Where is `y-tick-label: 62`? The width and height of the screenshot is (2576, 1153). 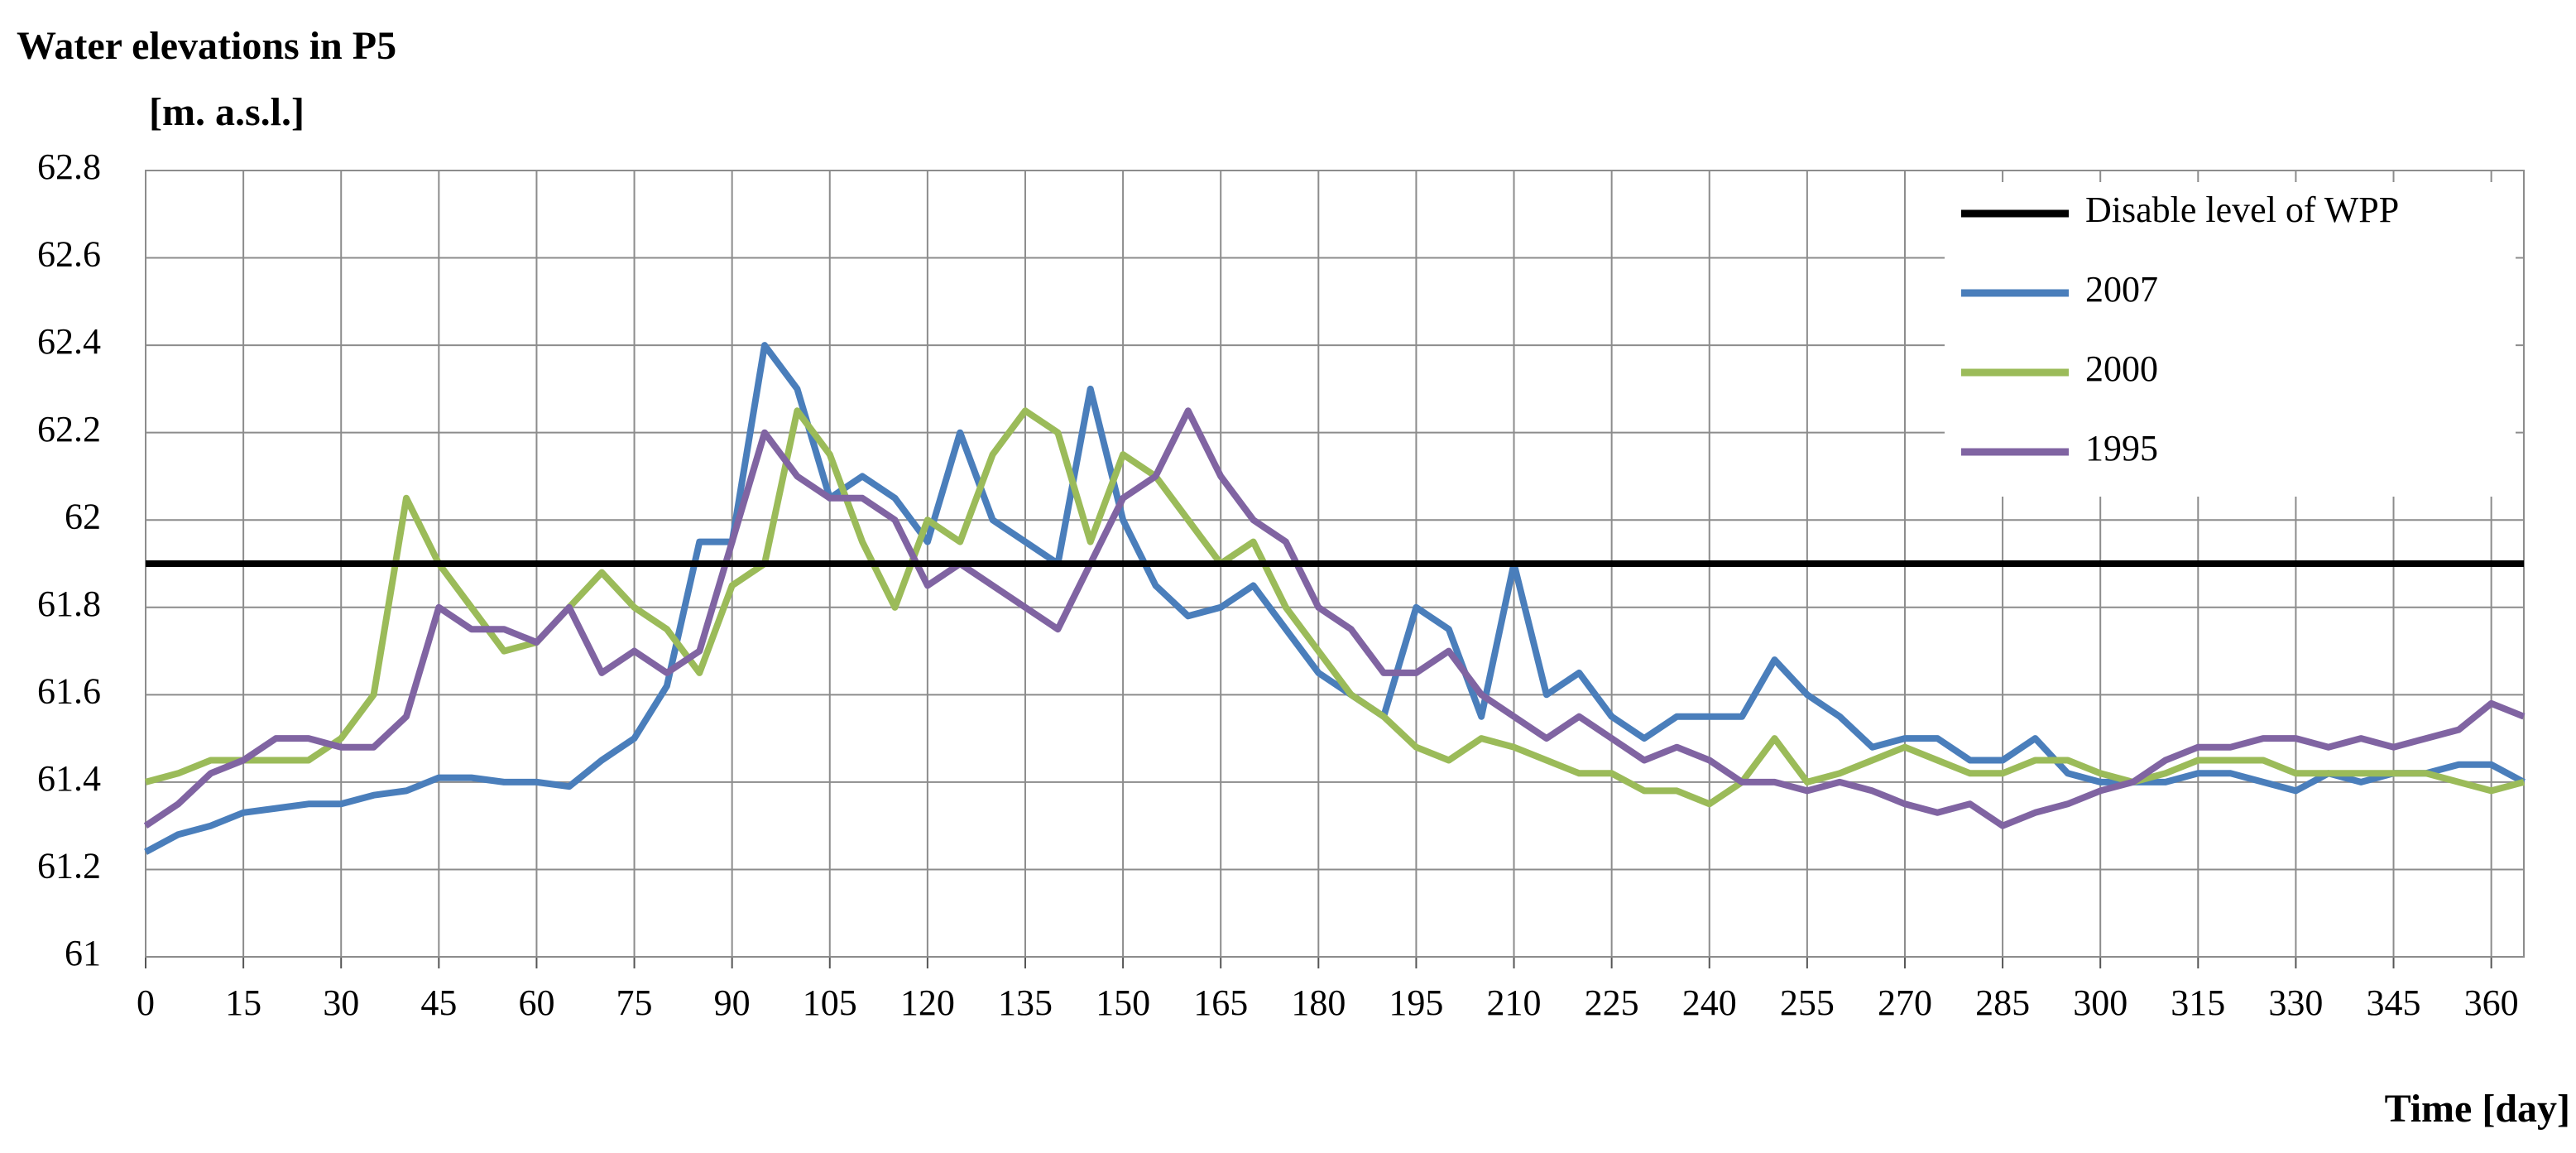 y-tick-label: 62 is located at coordinates (83, 516).